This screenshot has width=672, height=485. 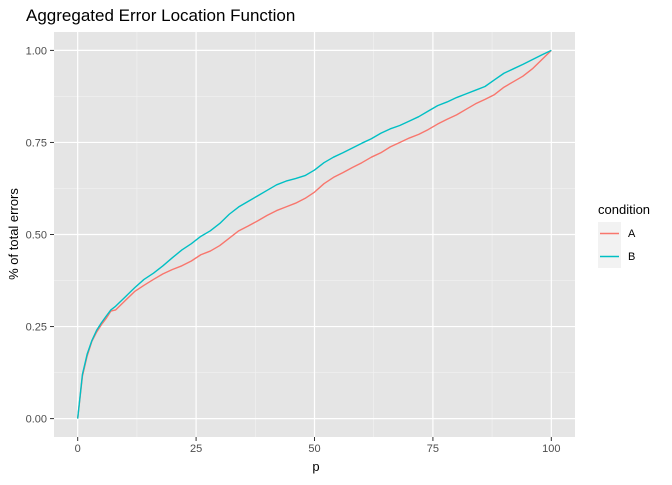 I want to click on y-tick-label: 0.50, so click(x=36, y=236).